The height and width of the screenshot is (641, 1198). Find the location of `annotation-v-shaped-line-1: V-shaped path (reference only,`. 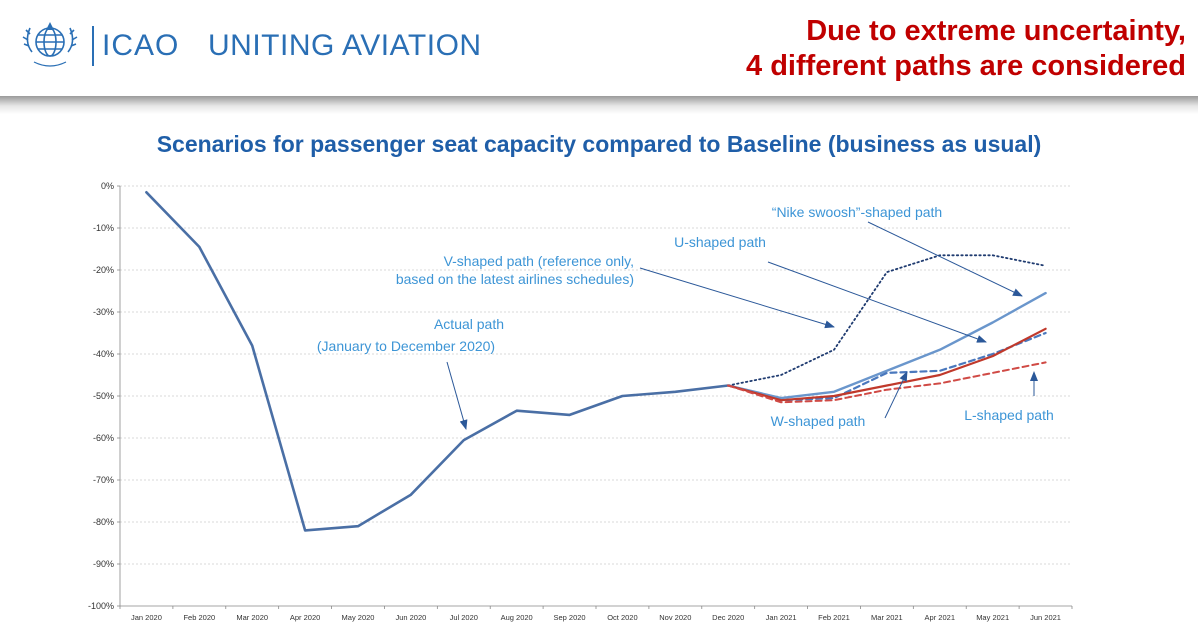

annotation-v-shaped-line-1: V-shaped path (reference only, is located at coordinates (539, 261).